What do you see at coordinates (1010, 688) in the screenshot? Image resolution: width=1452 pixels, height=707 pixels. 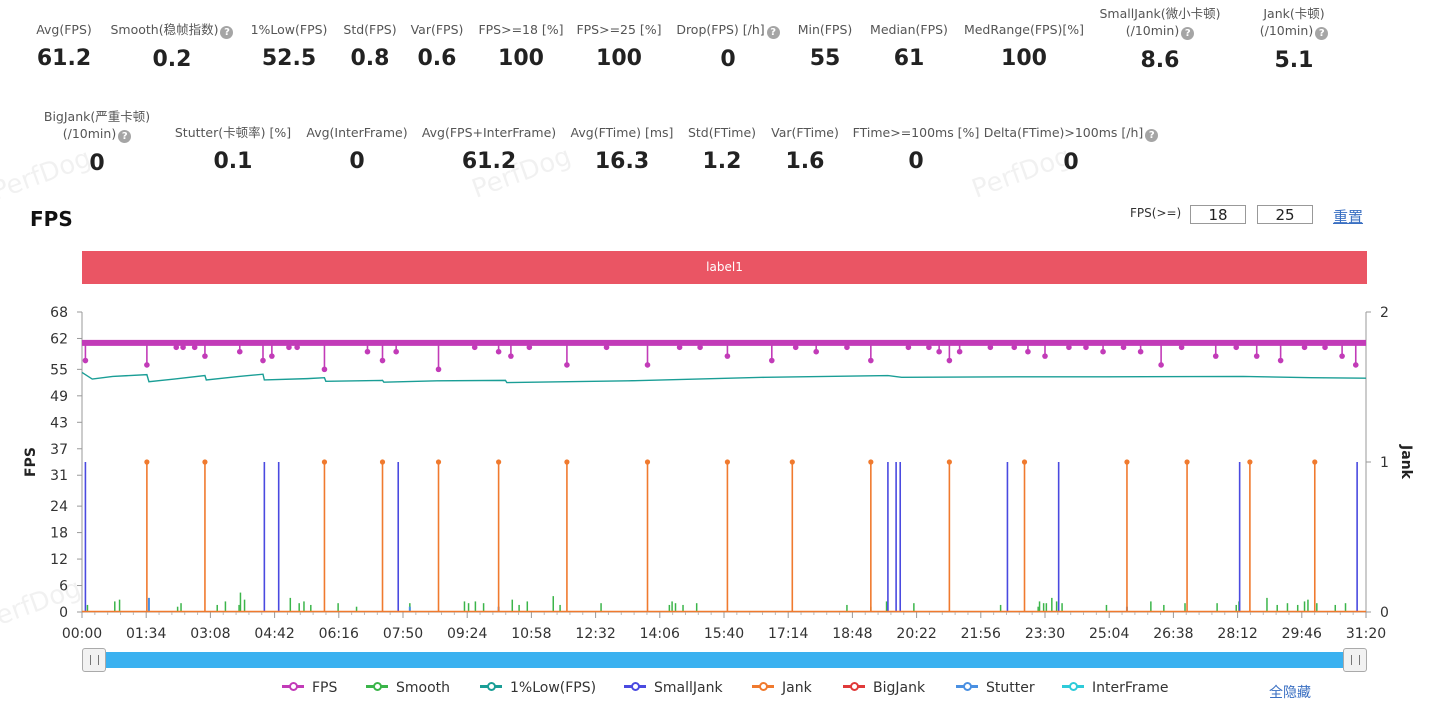 I see `legend-label: Stutter` at bounding box center [1010, 688].